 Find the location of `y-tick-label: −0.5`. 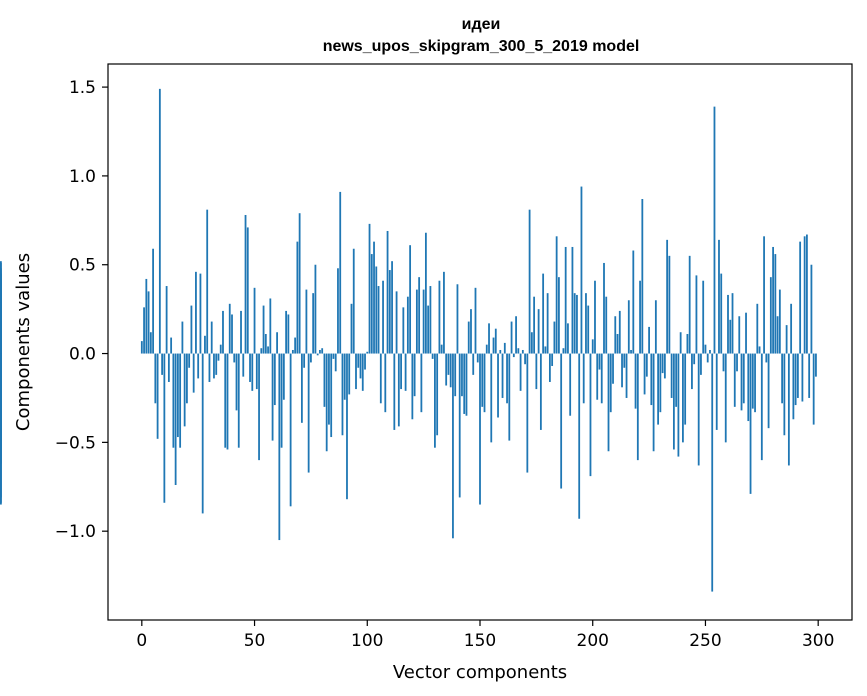

y-tick-label: −0.5 is located at coordinates (75, 443).